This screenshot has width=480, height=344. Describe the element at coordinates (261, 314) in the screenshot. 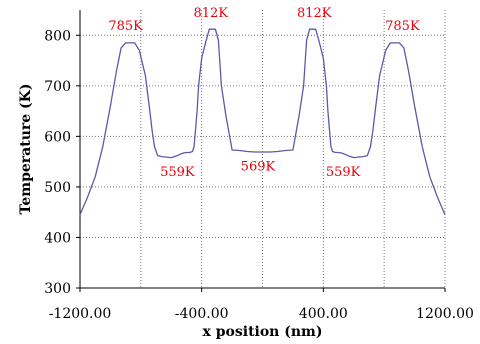

I see `x-tick-labels: -1200.00 -400.00 400.00 1200.00` at that location.